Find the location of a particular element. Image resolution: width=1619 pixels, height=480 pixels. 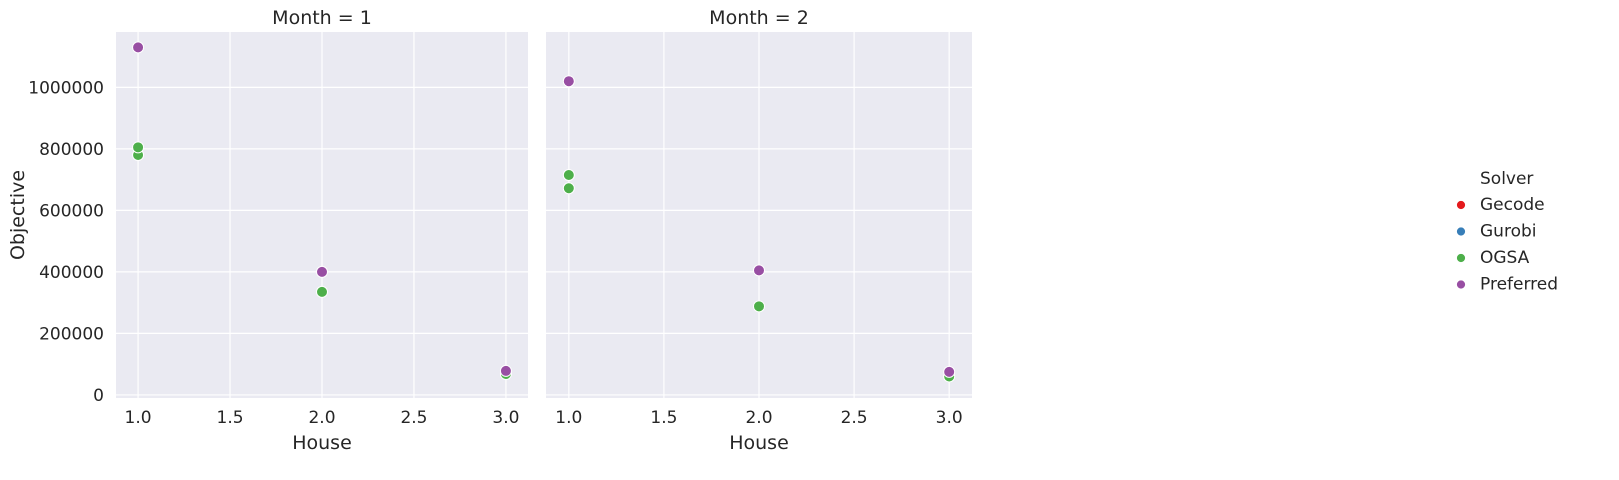

panel-title: Month = 2 is located at coordinates (759, 18).